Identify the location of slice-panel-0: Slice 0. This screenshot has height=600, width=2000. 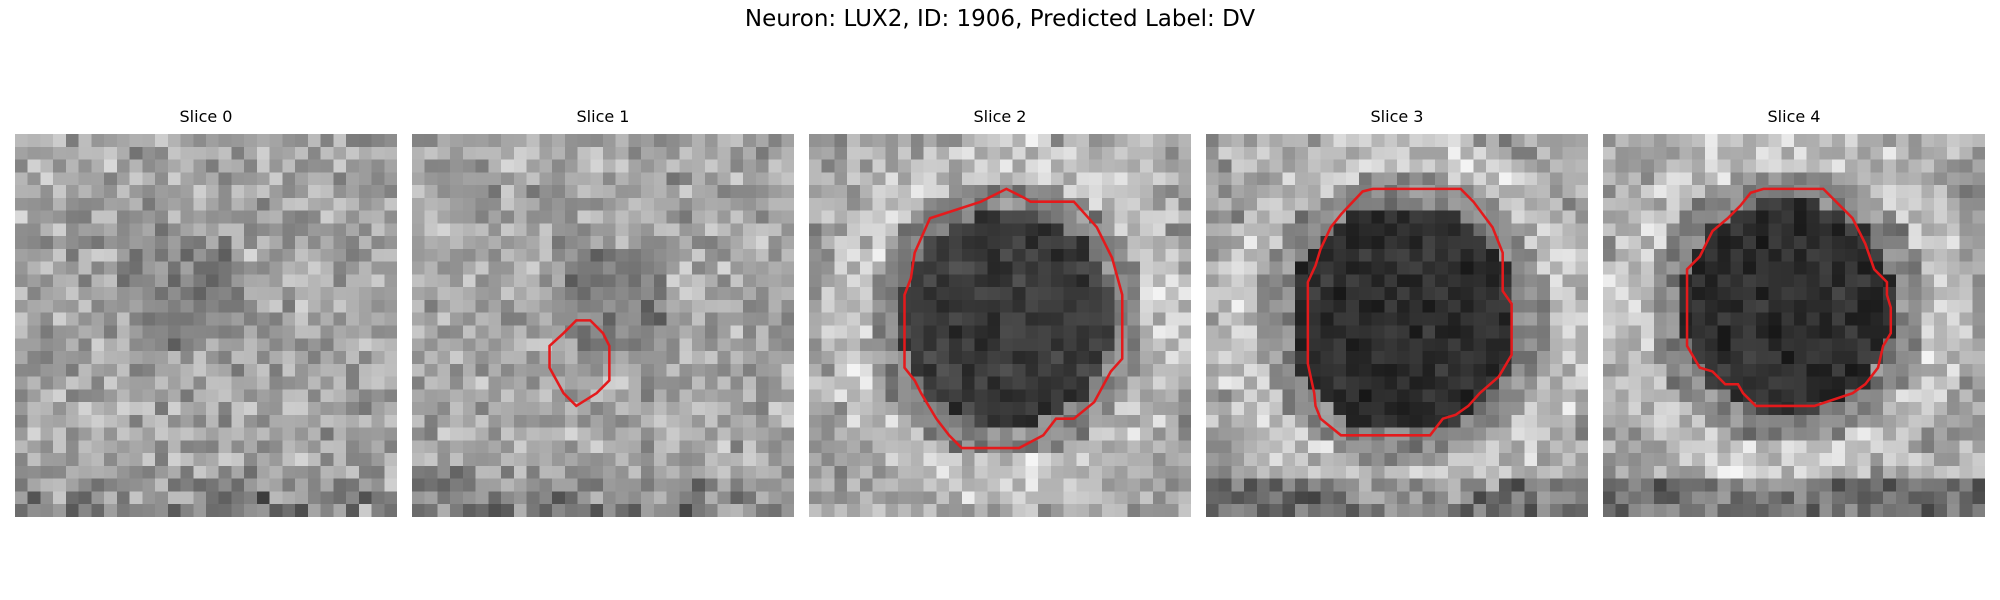
(206, 325).